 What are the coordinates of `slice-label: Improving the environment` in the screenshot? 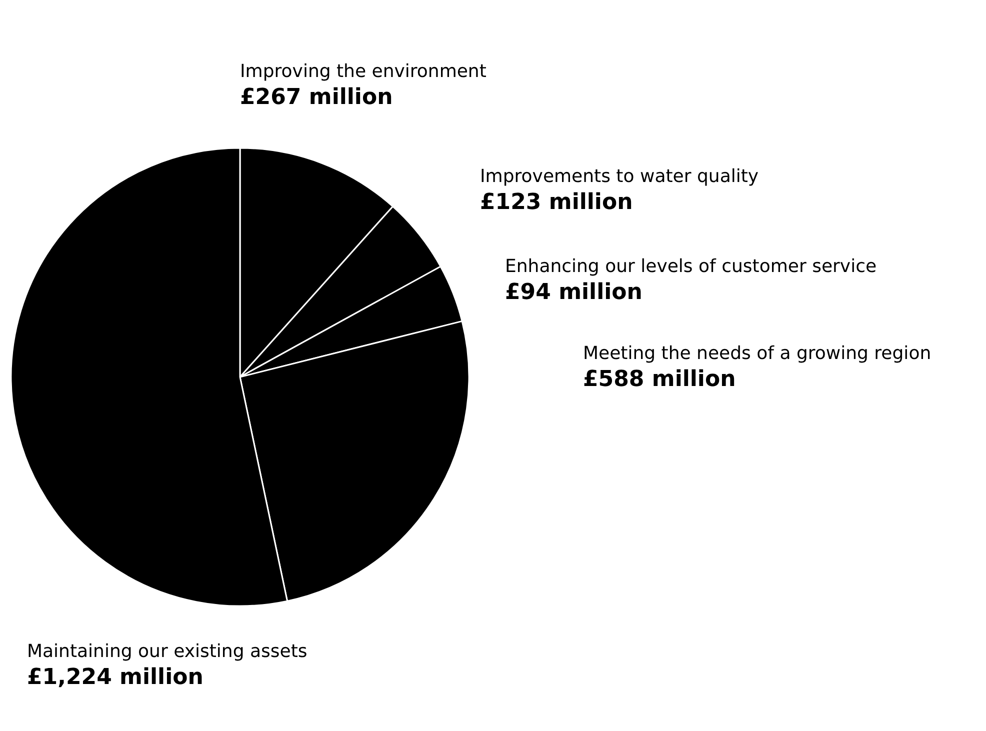 It's located at (363, 72).